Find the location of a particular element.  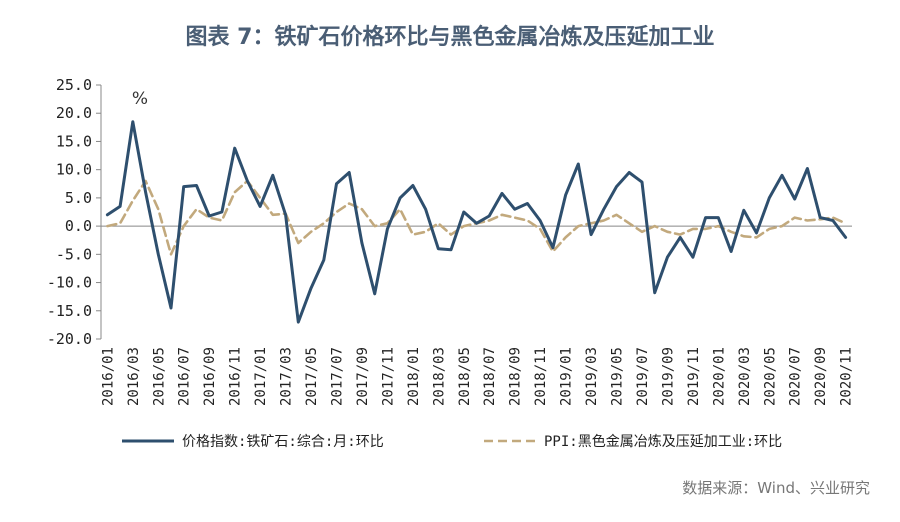

x-tick-label: 2017/01 is located at coordinates (261, 376).